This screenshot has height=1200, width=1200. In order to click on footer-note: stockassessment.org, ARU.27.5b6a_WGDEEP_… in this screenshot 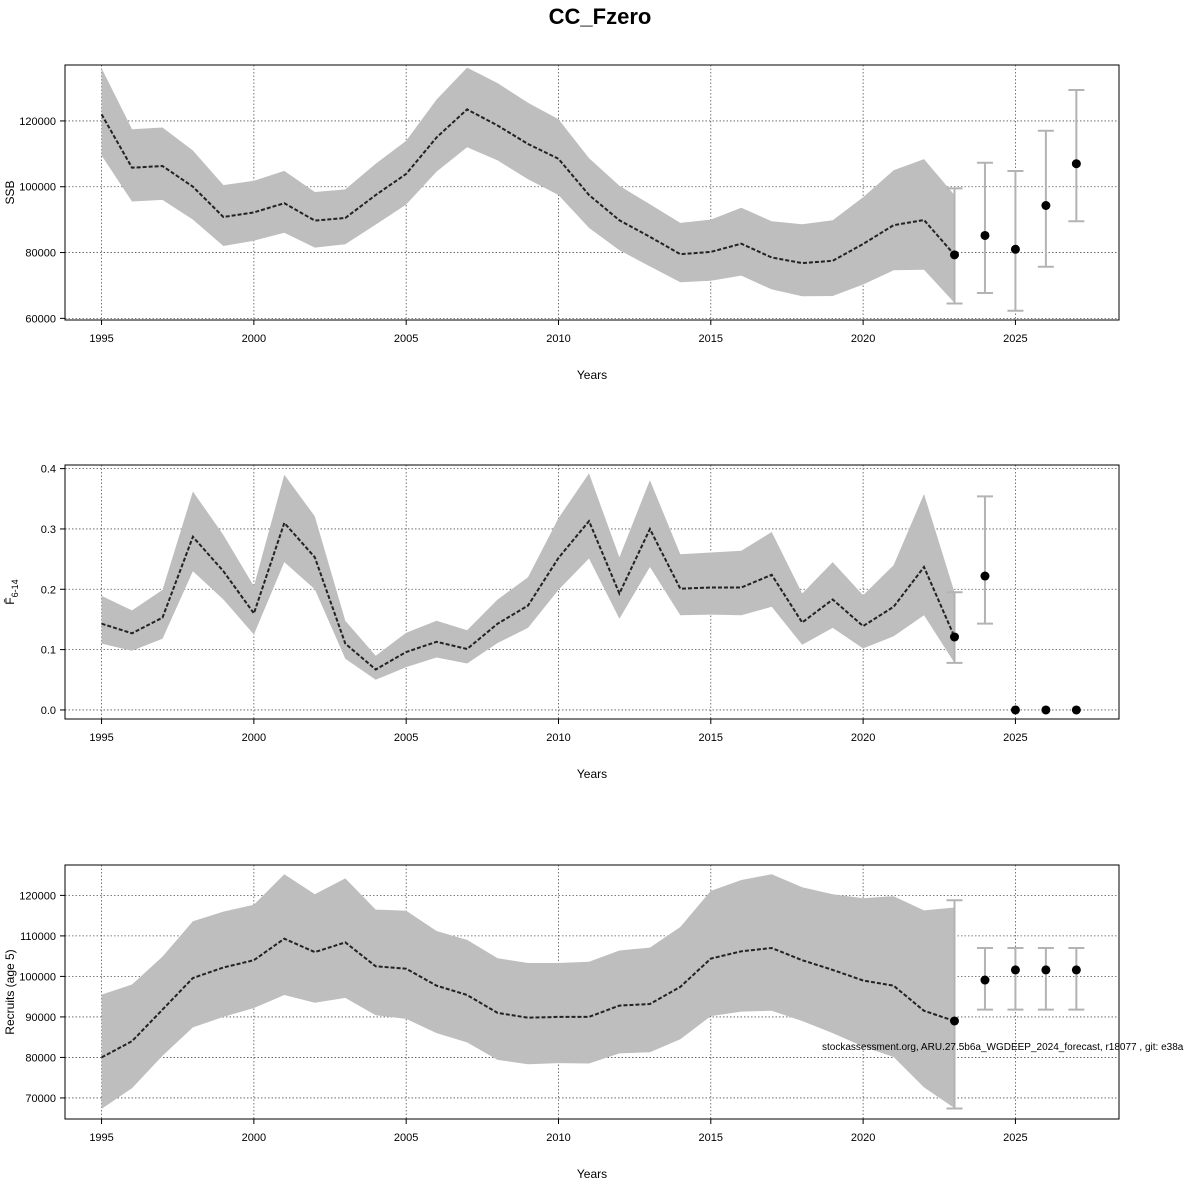, I will do `click(1003, 1047)`.